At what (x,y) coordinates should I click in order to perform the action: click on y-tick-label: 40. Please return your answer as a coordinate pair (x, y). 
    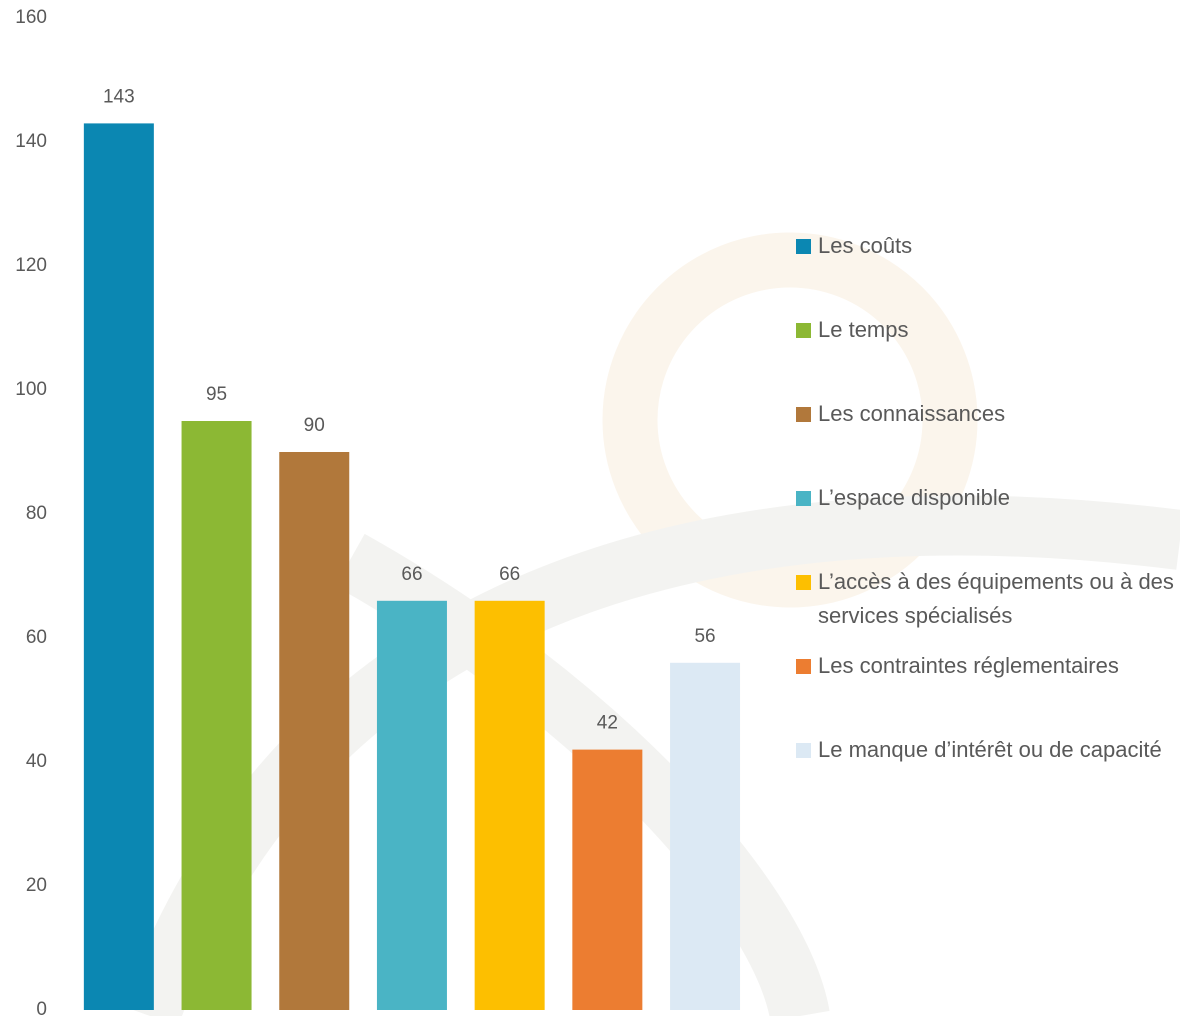
    Looking at the image, I should click on (36, 761).